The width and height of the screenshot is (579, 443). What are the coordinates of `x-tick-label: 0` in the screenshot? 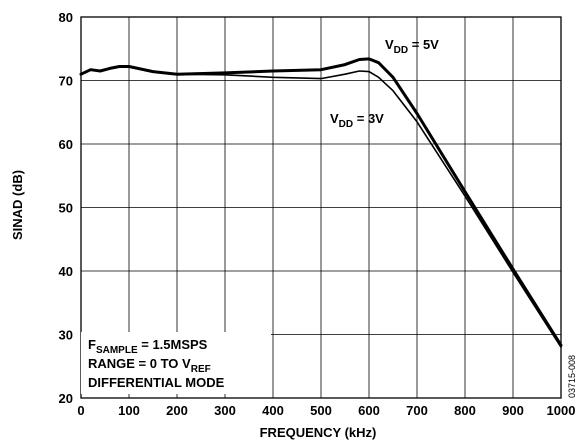 It's located at (80, 410).